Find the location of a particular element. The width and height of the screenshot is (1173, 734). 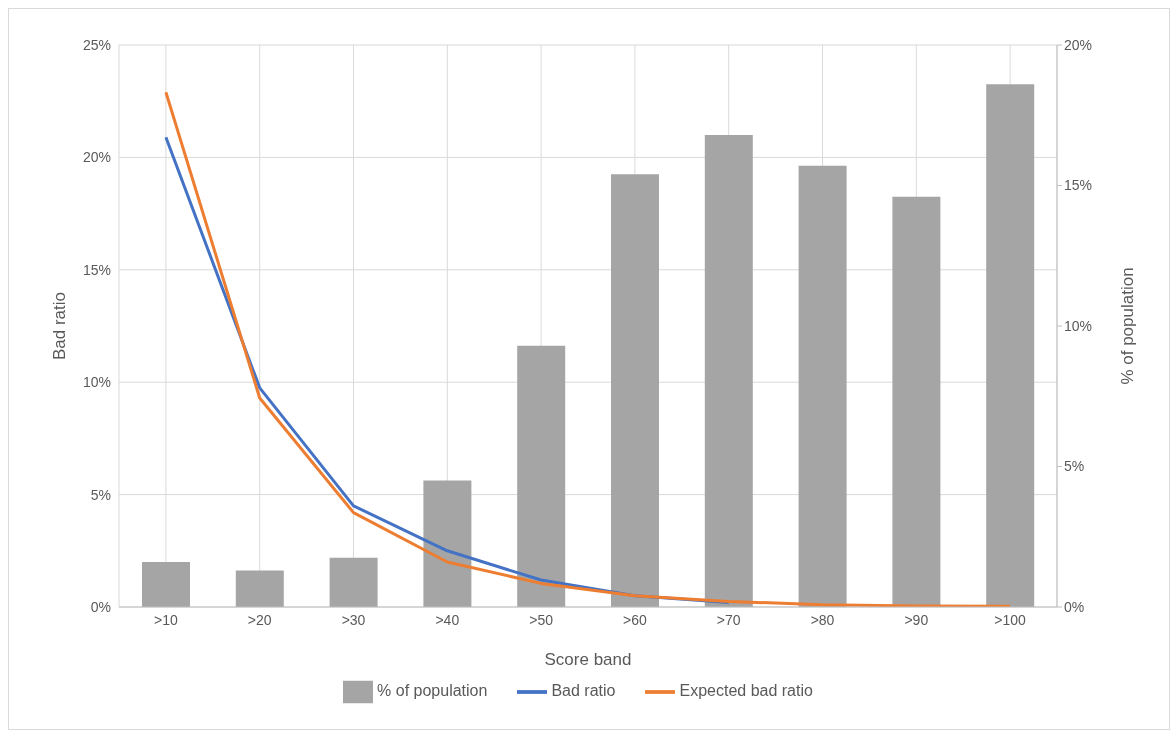

x-tick-label: >60 is located at coordinates (635, 619).